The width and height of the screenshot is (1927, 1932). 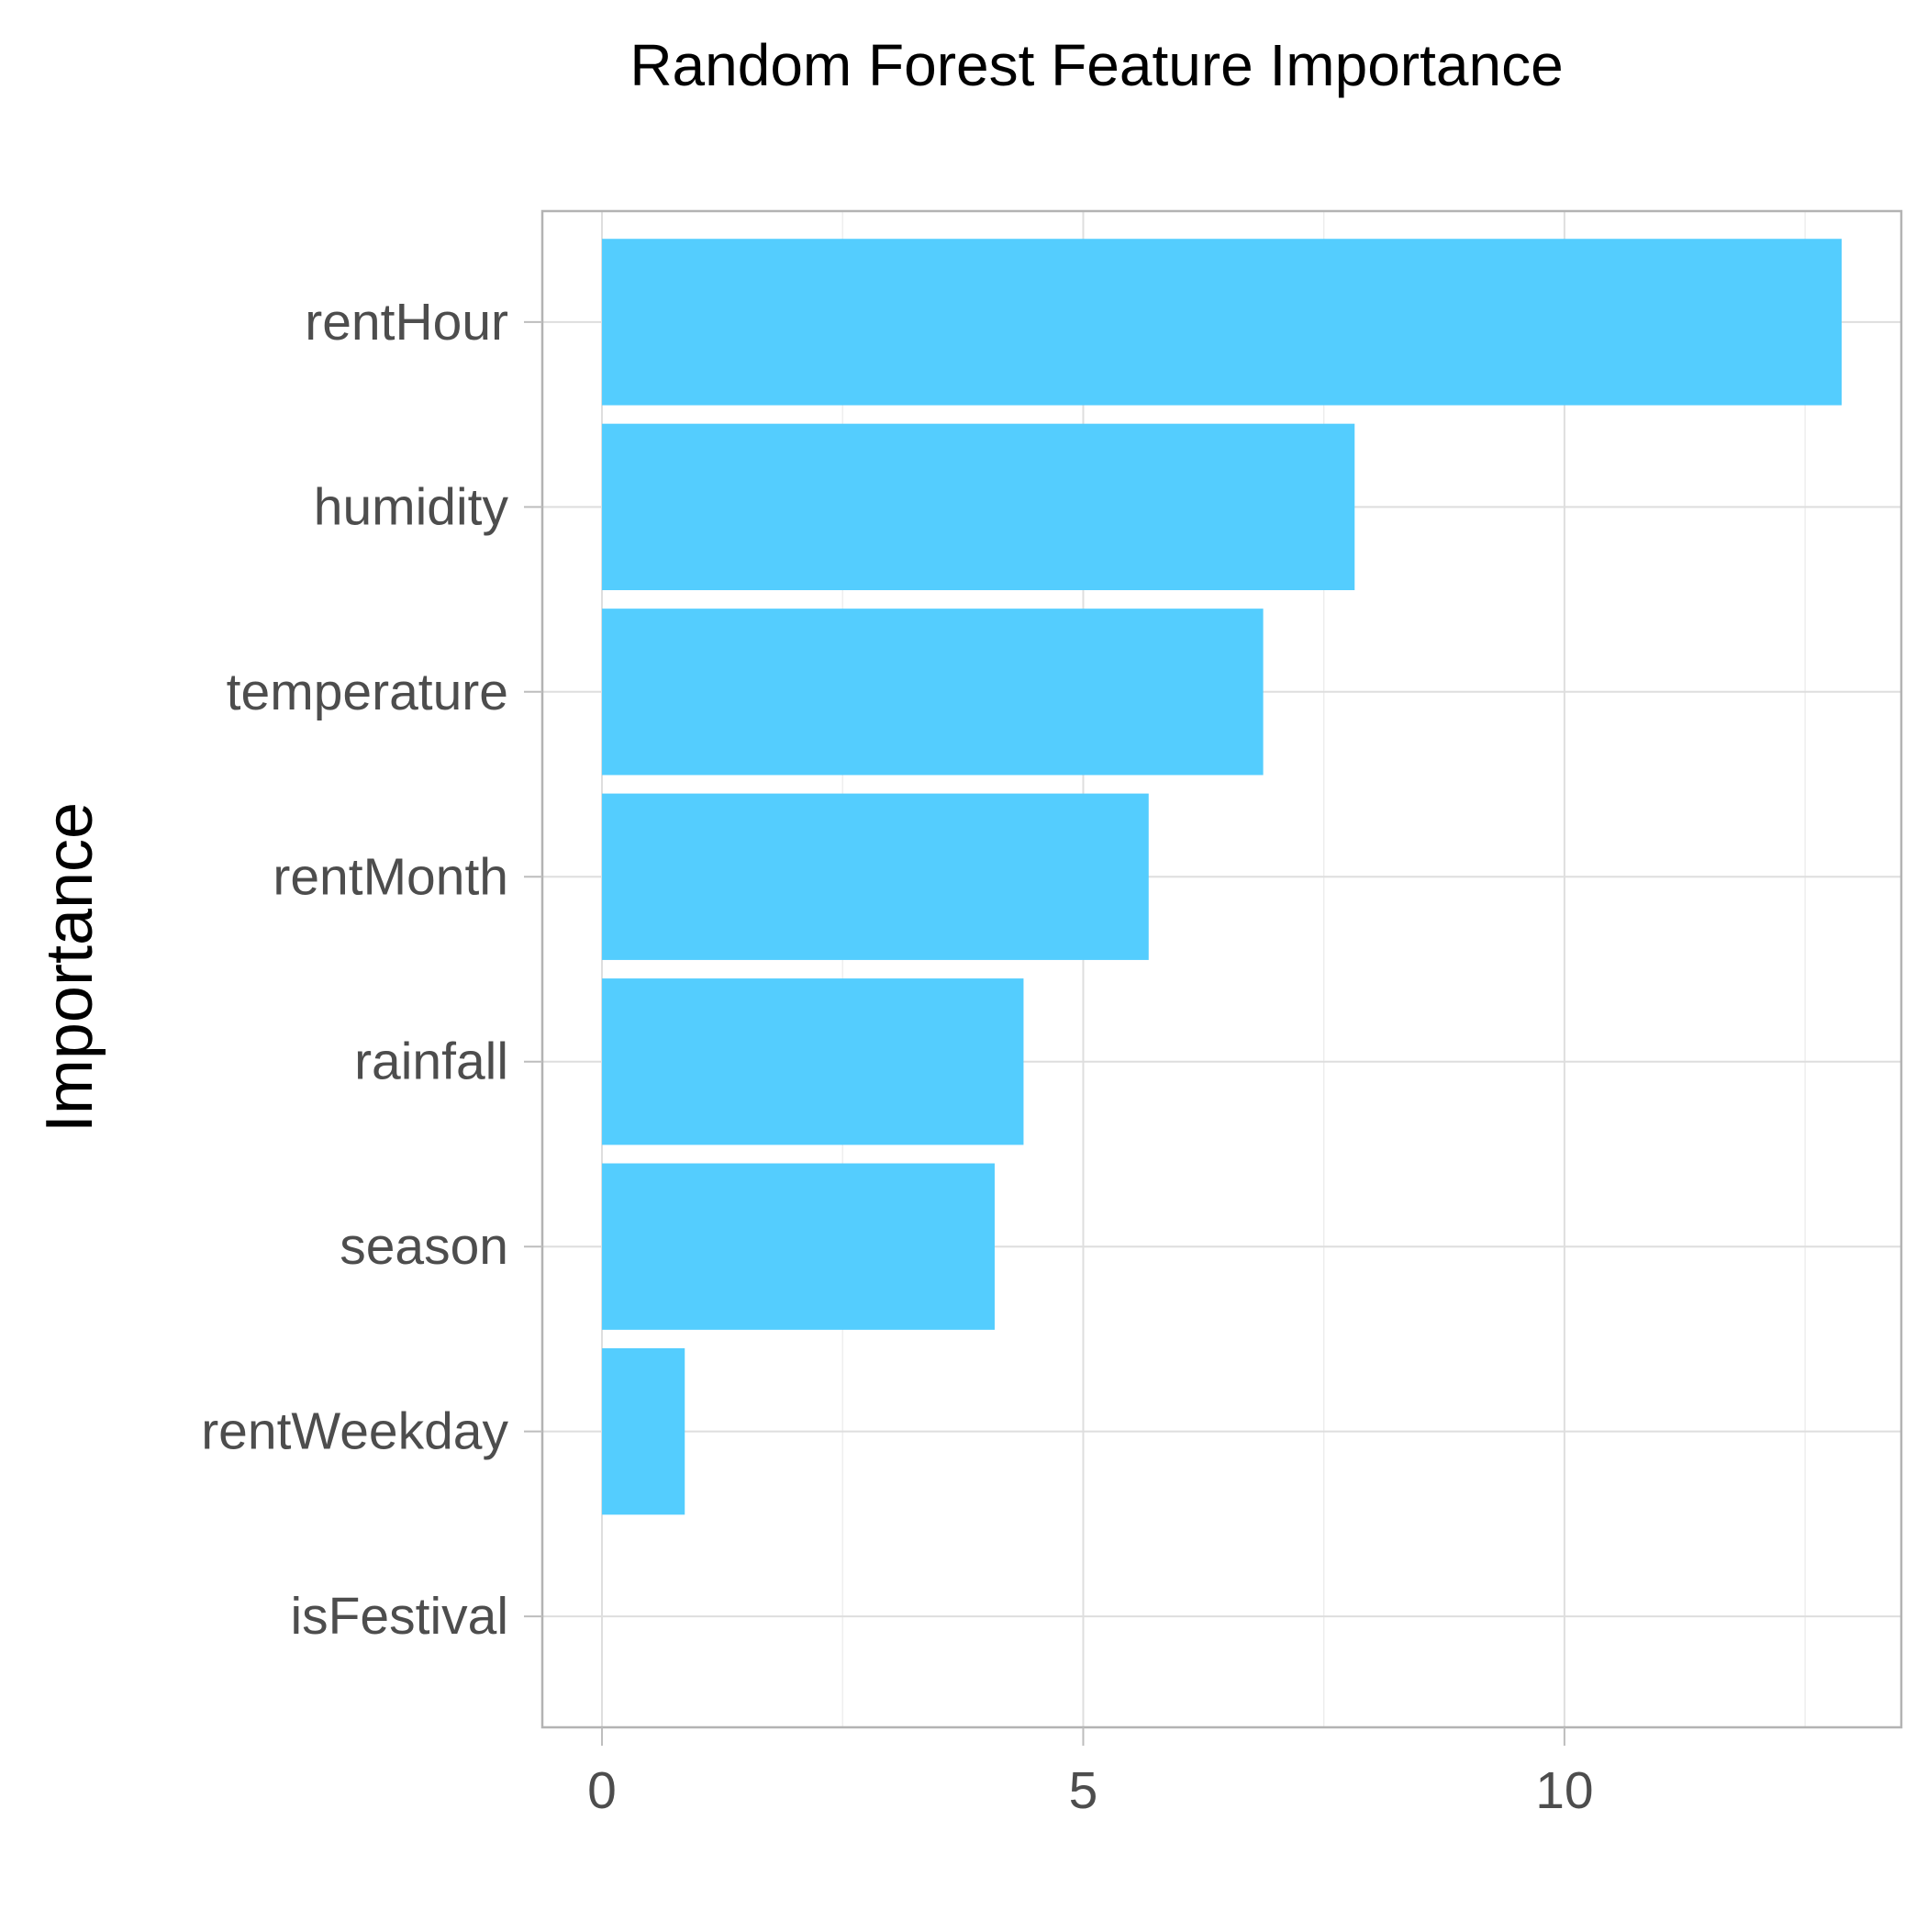 What do you see at coordinates (933, 692) in the screenshot?
I see `bar-temperature` at bounding box center [933, 692].